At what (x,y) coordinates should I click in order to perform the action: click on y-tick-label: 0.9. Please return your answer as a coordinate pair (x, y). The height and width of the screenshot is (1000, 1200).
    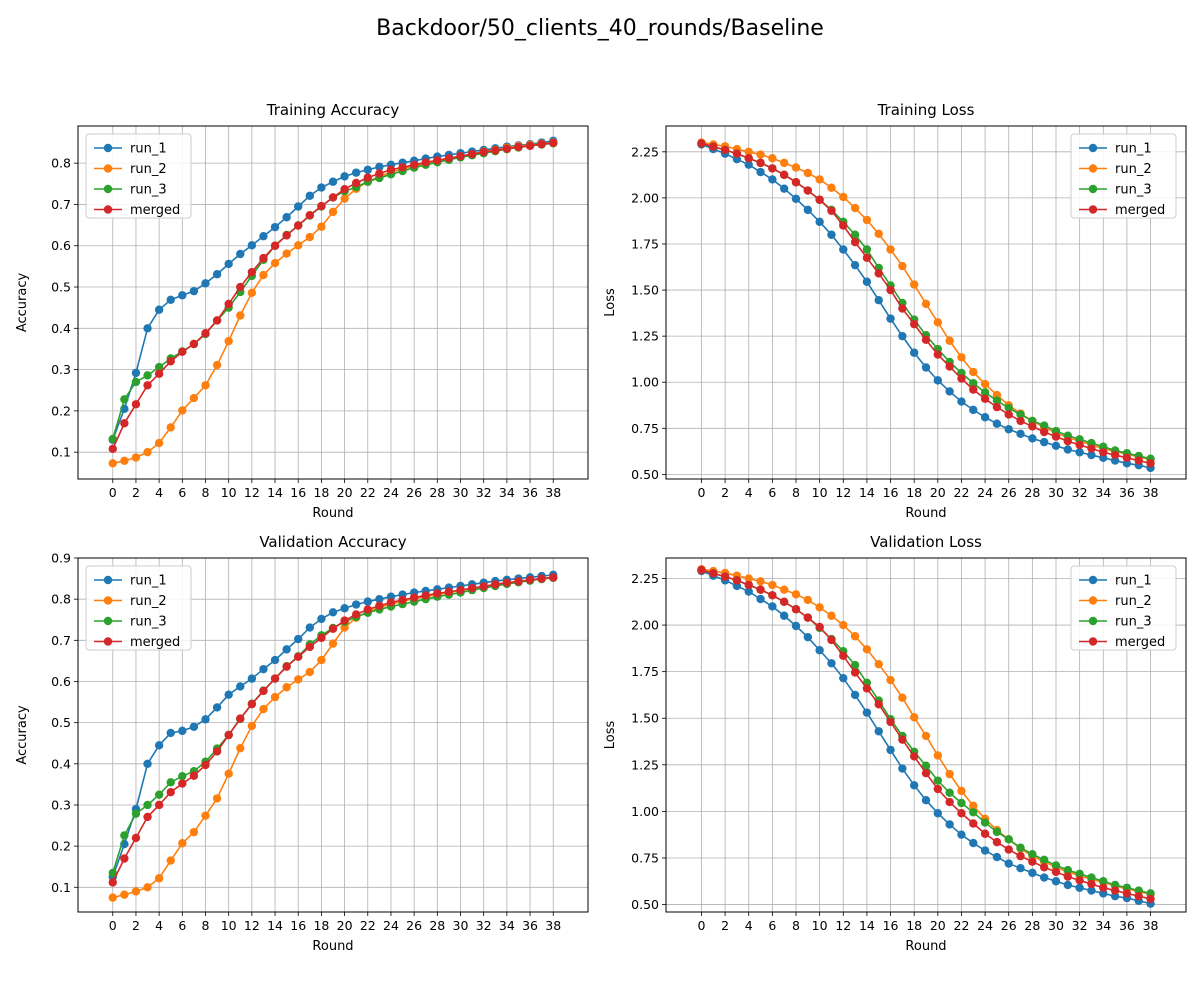
    Looking at the image, I should click on (61, 558).